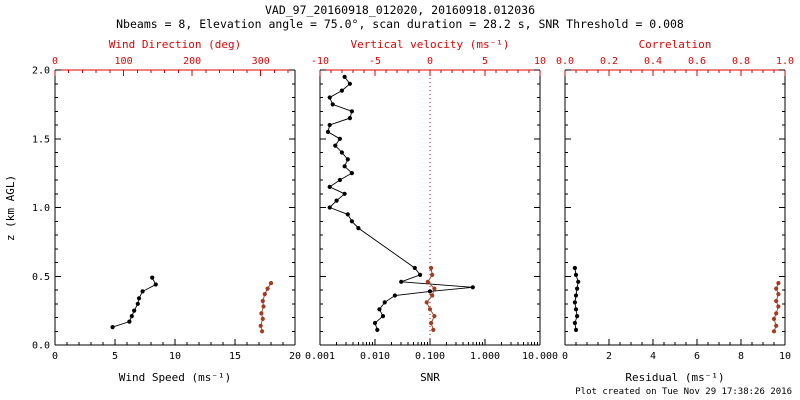  I want to click on x-axis-bottom: 0 5 10 15 20, so click(176, 350).